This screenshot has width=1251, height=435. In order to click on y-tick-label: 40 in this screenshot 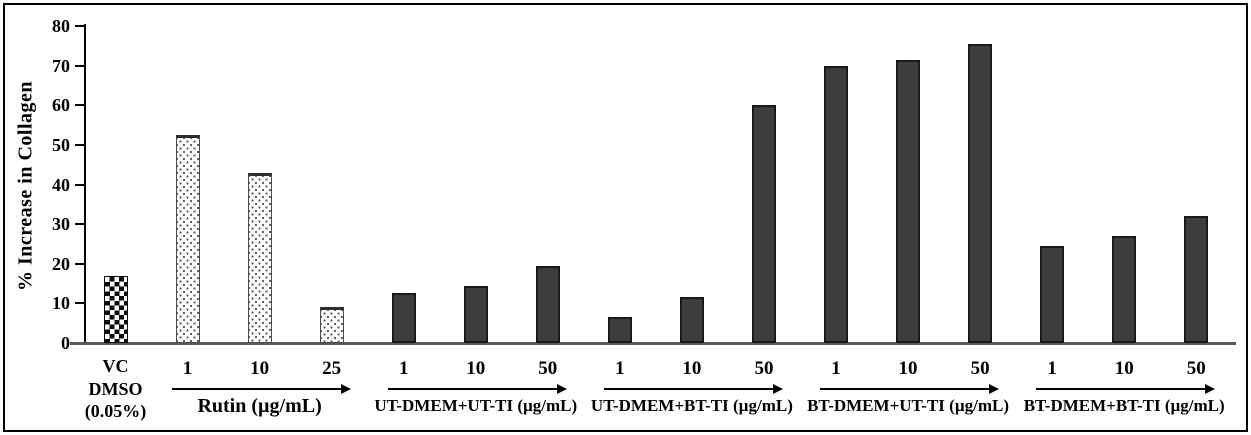, I will do `click(61, 184)`.